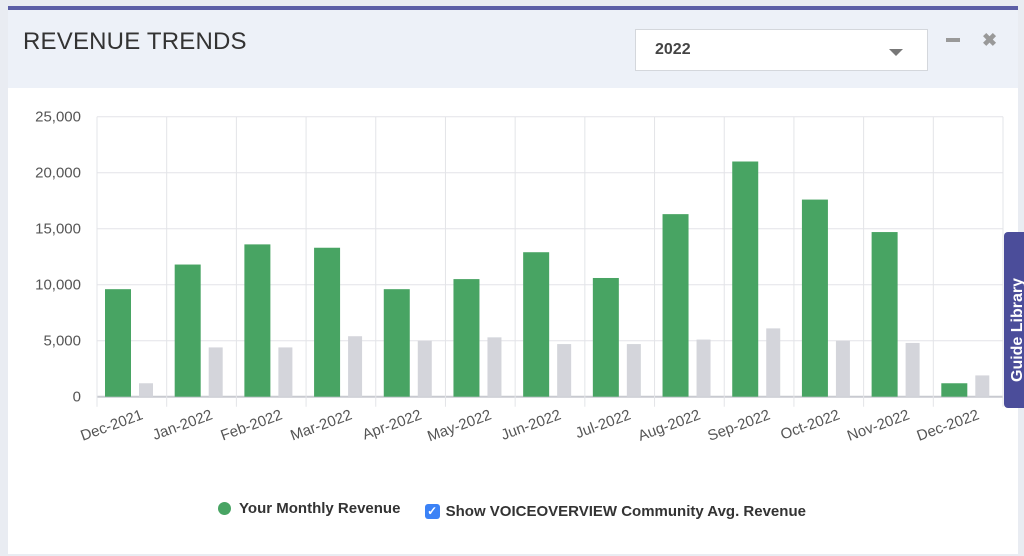  Describe the element at coordinates (58, 285) in the screenshot. I see `y-tick-label: 10,000` at that location.